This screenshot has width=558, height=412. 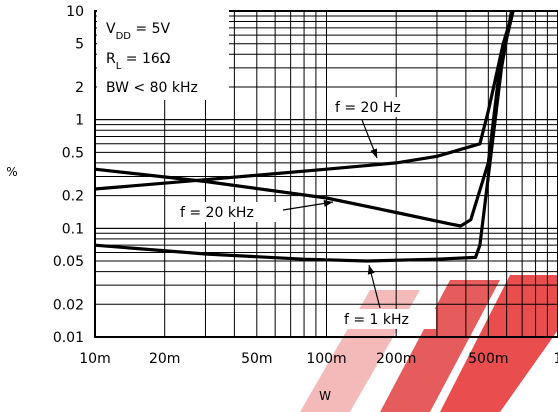 I want to click on y-tick-label: 0.01, so click(x=68, y=338).